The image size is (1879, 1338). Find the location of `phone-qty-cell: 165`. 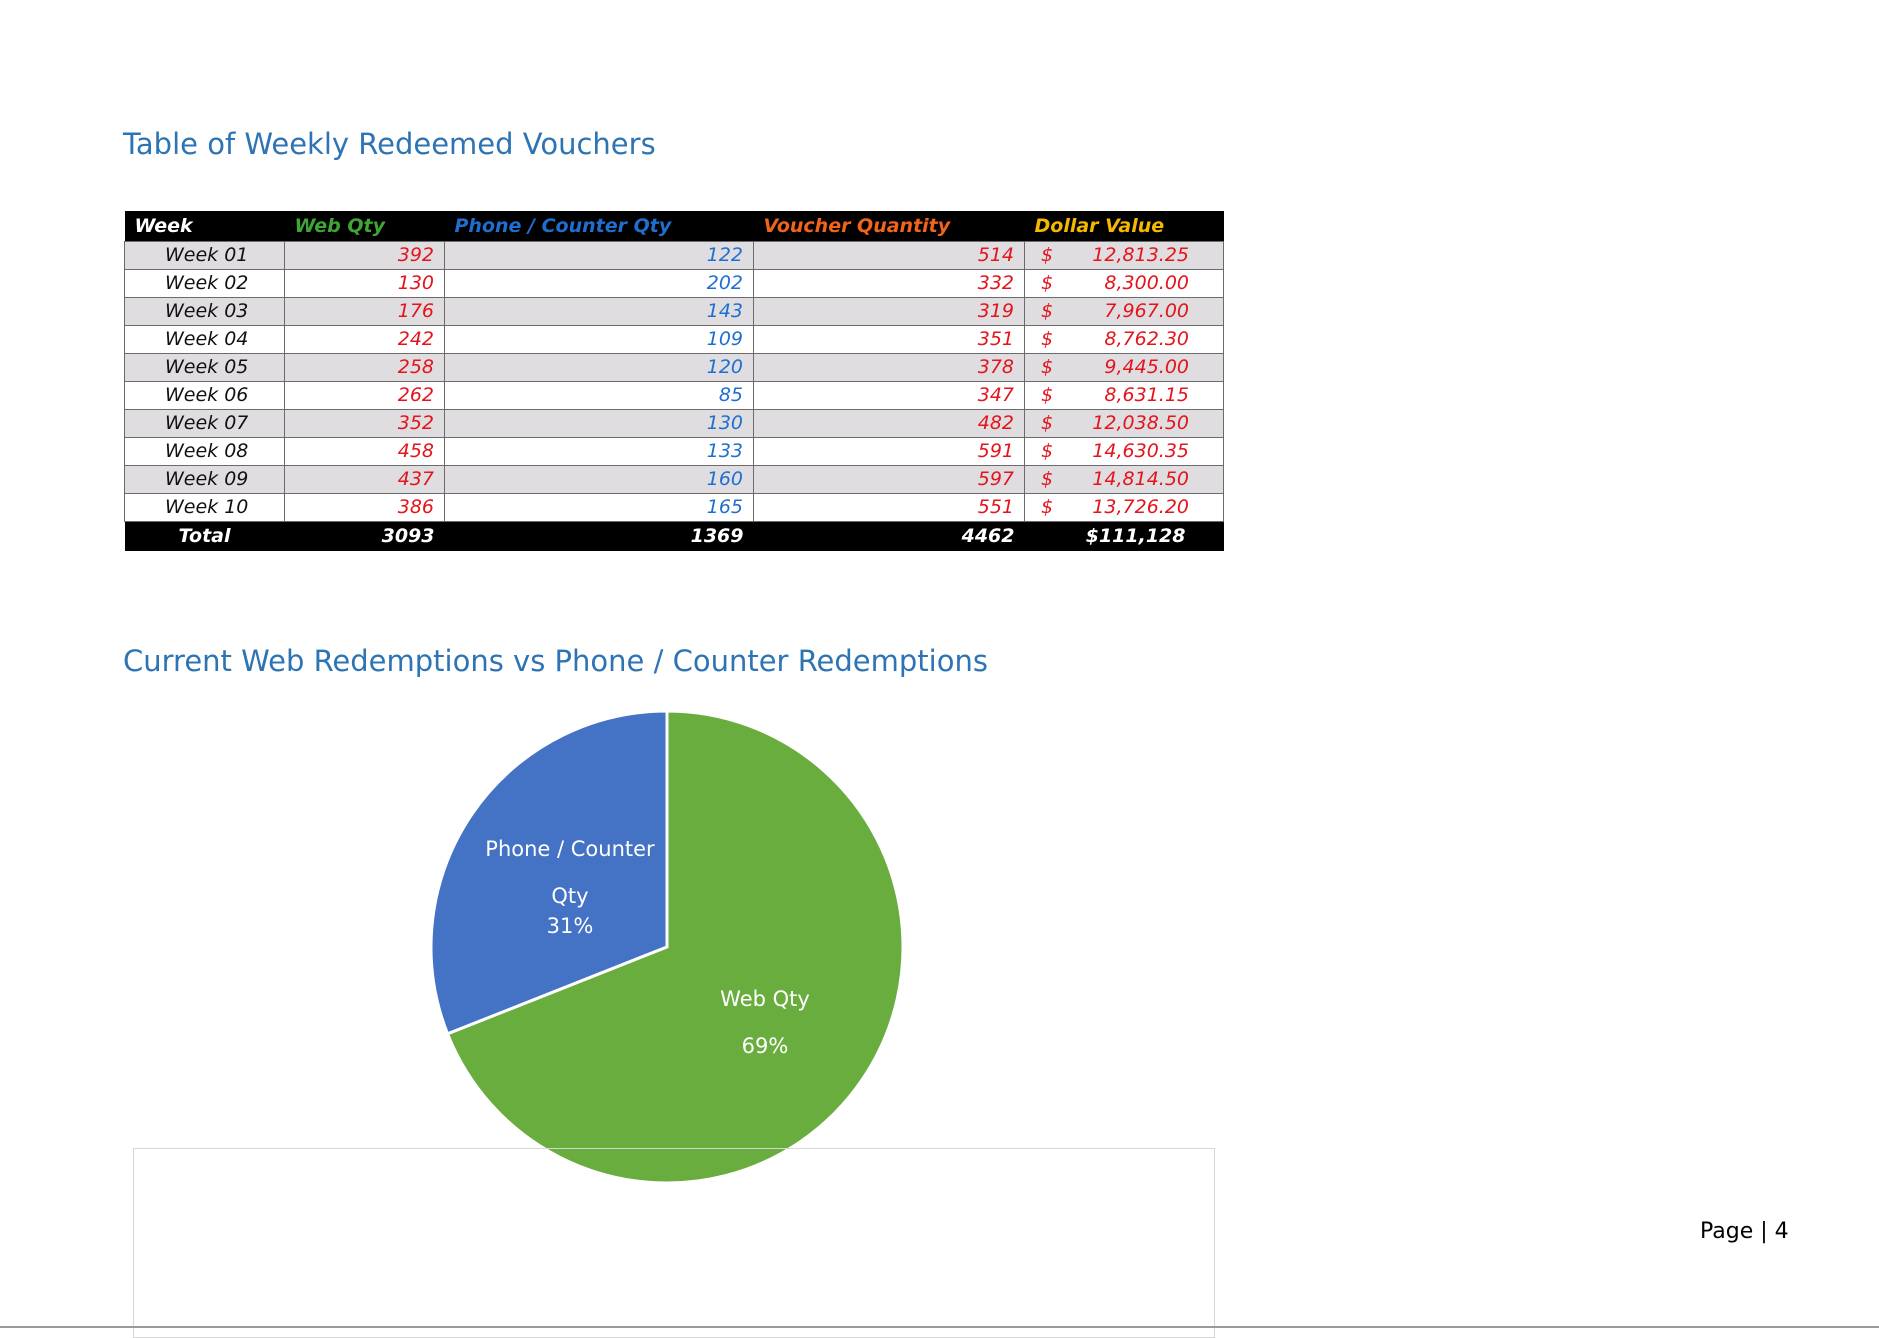

phone-qty-cell: 165 is located at coordinates (599, 507).